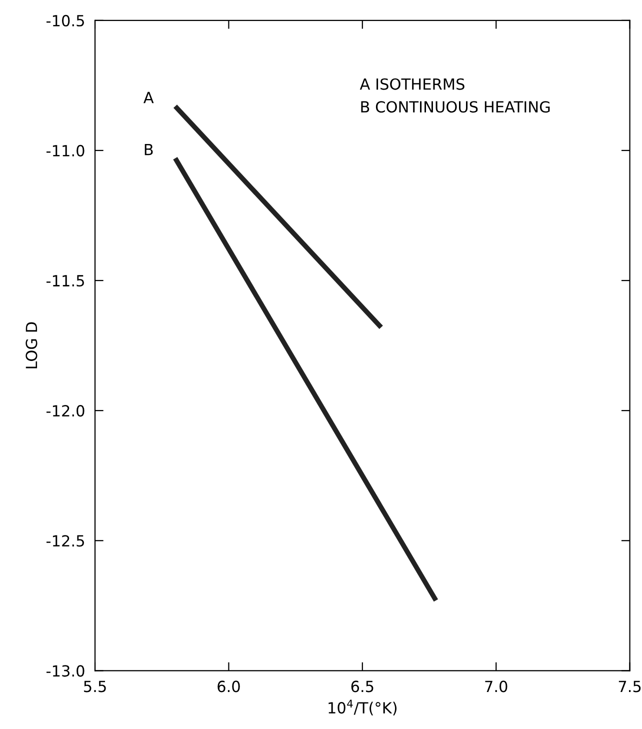  What do you see at coordinates (65, 150) in the screenshot?
I see `y-tick-label: -11.0` at bounding box center [65, 150].